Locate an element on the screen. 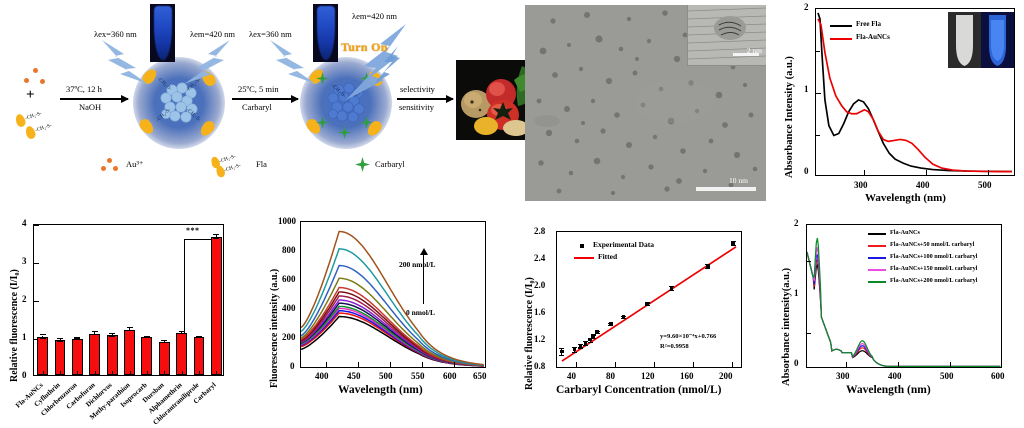 This screenshot has width=1024, height=428. reaction-2-condition-line2: Carbaryl is located at coordinates (257, 107).